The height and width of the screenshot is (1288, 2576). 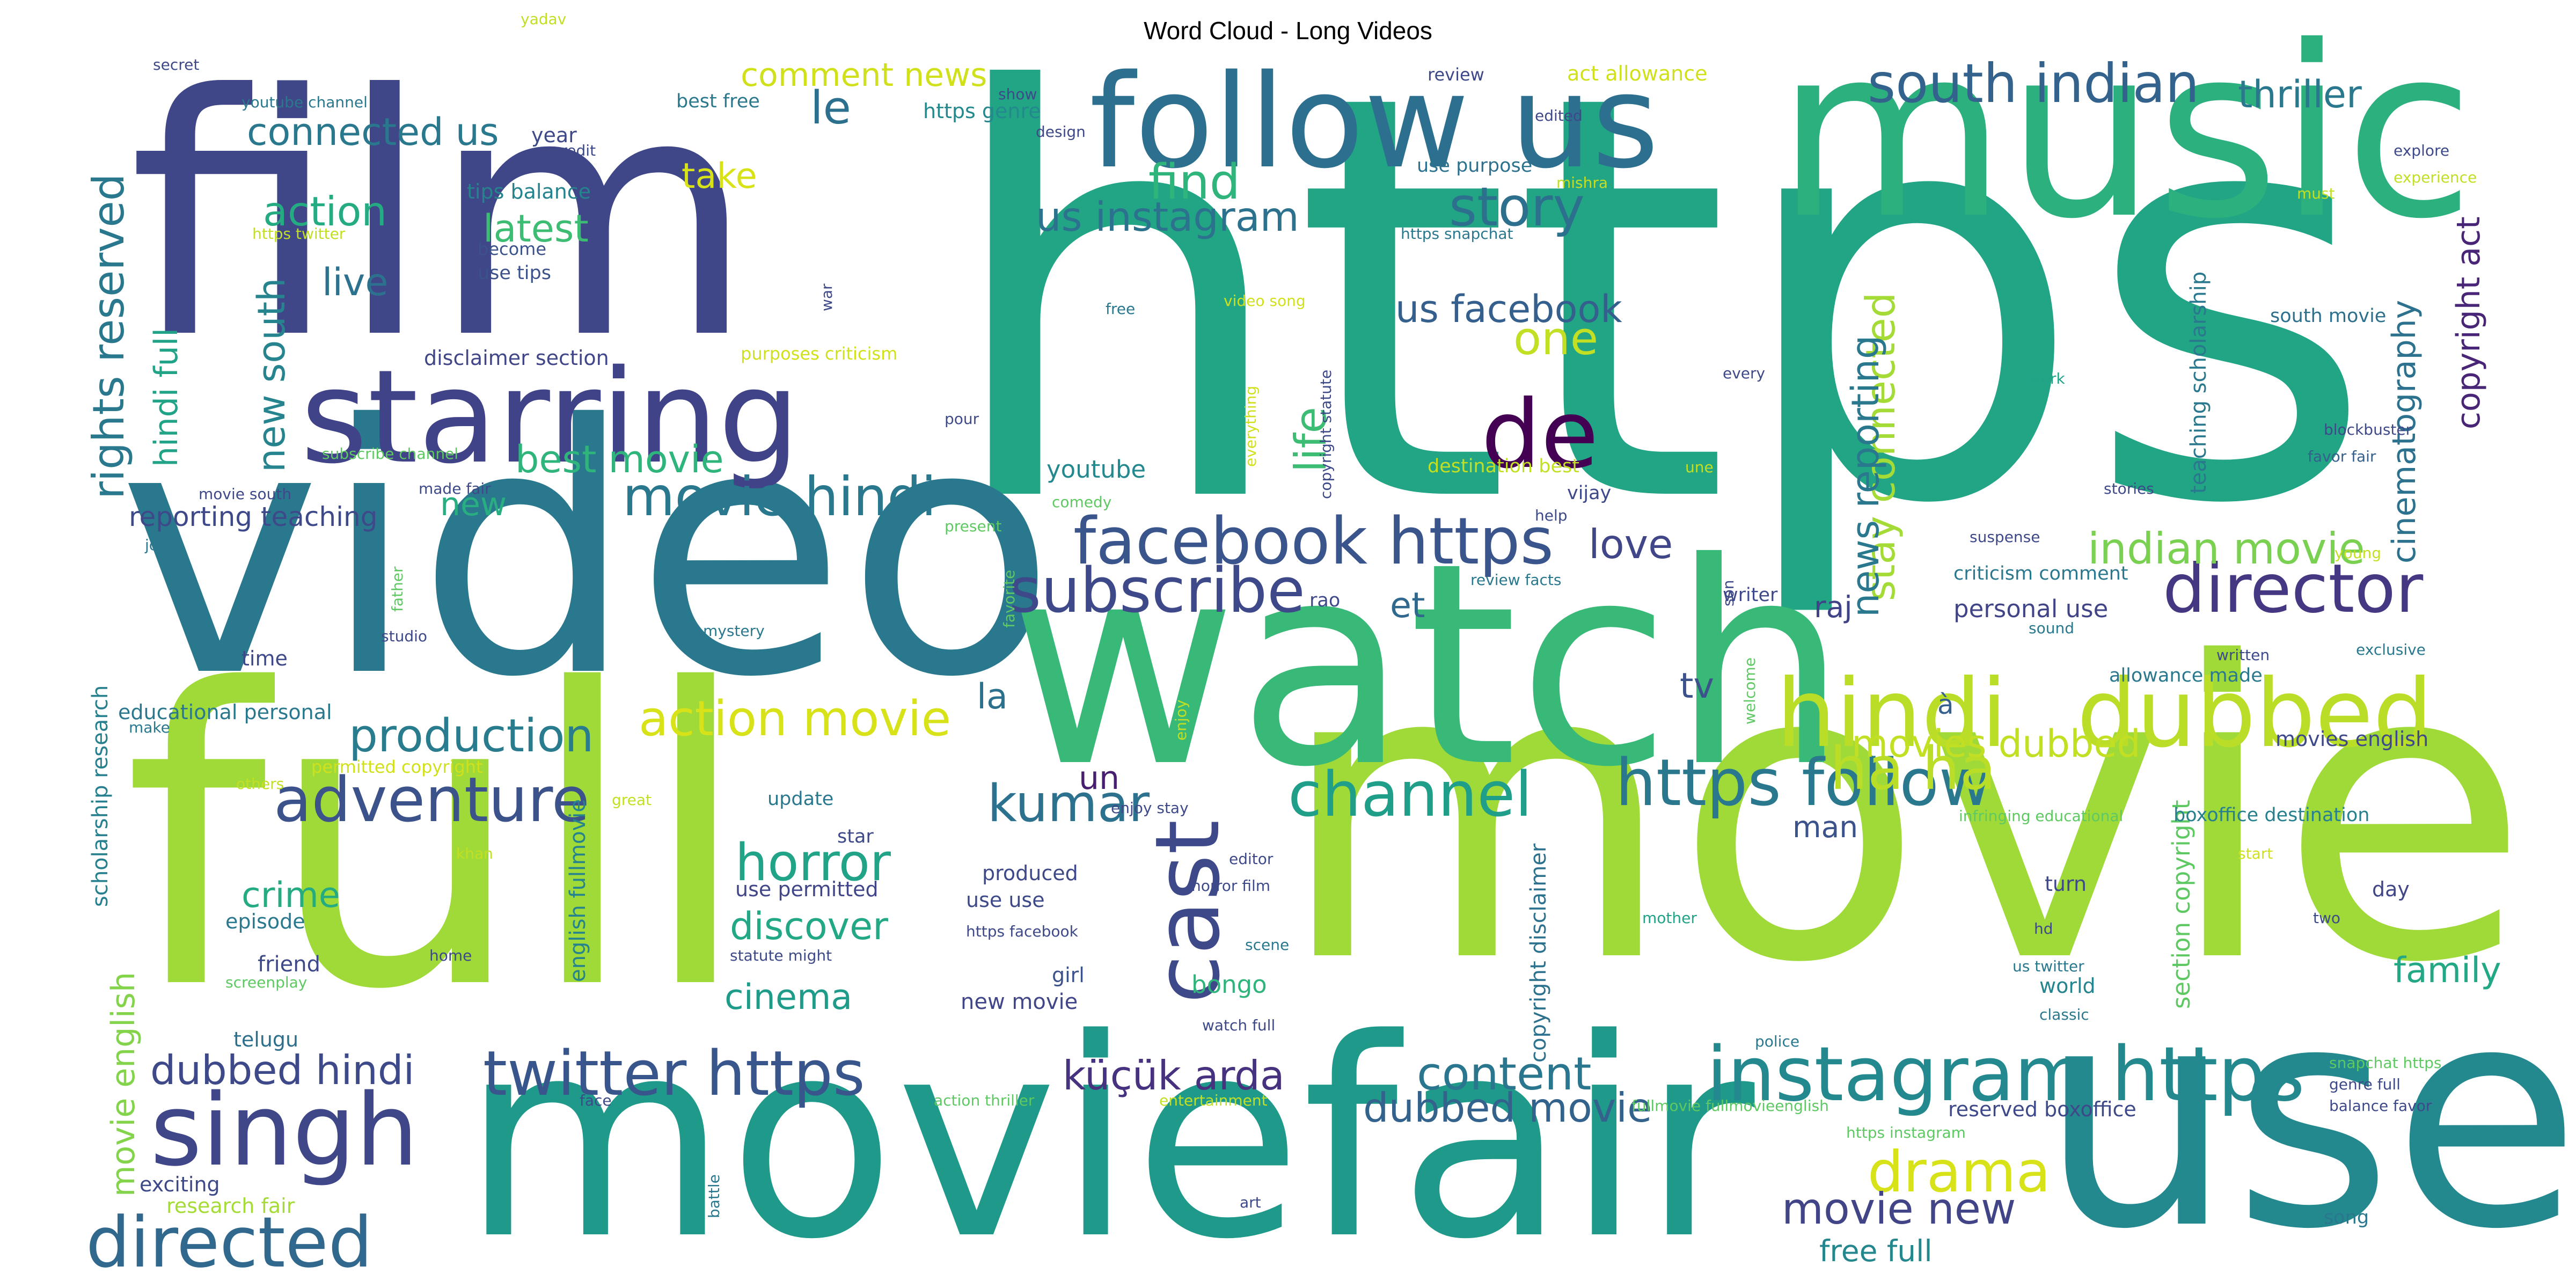 I want to click on word-son: son, so click(x=1728, y=593).